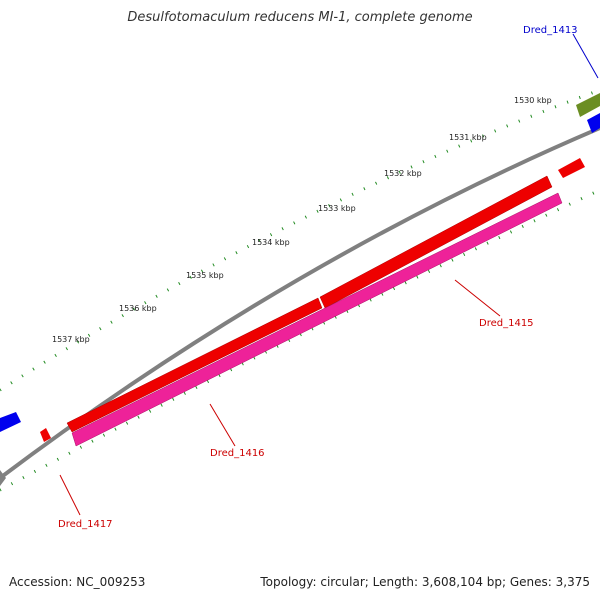  Describe the element at coordinates (588, 105) in the screenshot. I see `gene-olive` at that location.